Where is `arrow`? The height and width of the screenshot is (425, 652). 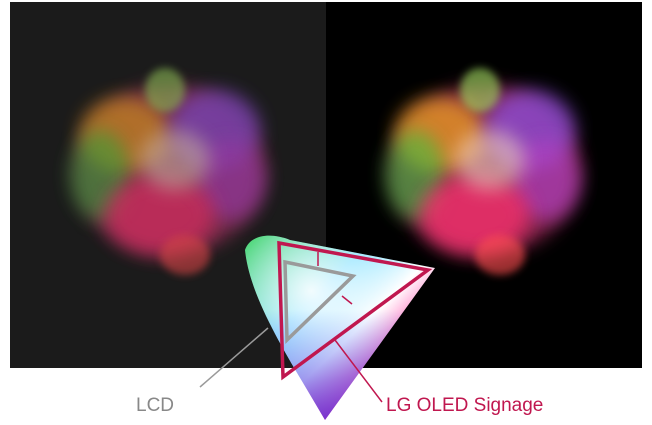
arrow is located at coordinates (347, 300).